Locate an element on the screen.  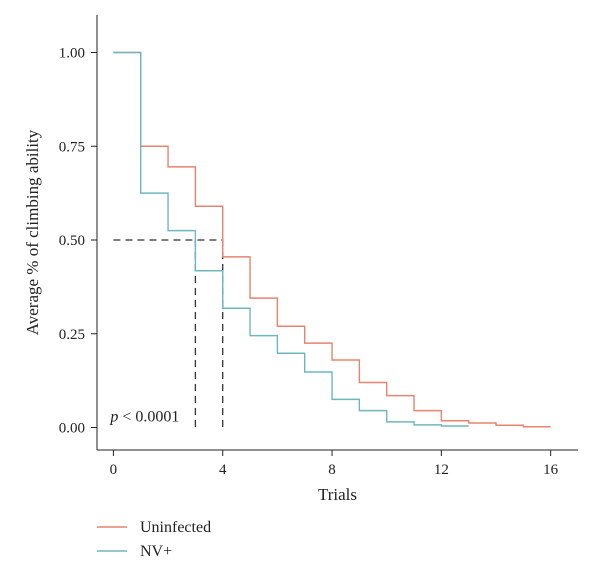
x-tick-label: 0 is located at coordinates (114, 470).